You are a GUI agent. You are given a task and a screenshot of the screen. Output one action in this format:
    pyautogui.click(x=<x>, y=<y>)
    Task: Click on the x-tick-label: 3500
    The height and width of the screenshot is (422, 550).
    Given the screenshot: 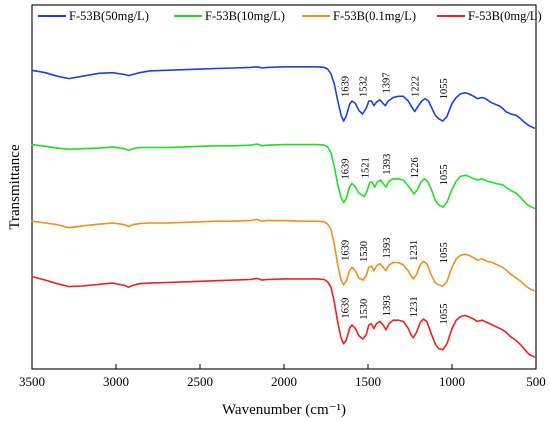 What is the action you would take?
    pyautogui.click(x=32, y=381)
    